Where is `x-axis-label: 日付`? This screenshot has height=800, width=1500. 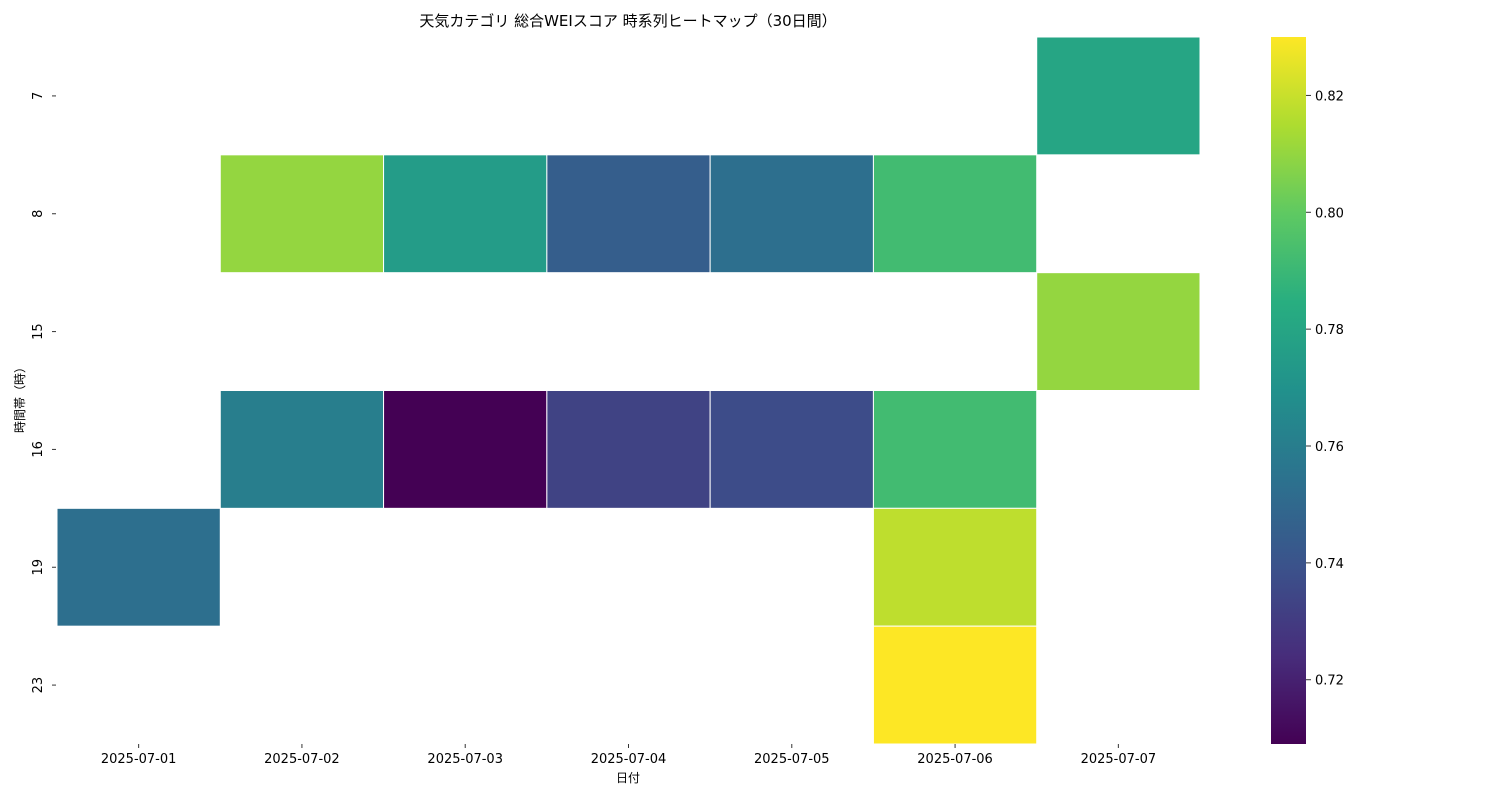 x-axis-label: 日付 is located at coordinates (628, 778).